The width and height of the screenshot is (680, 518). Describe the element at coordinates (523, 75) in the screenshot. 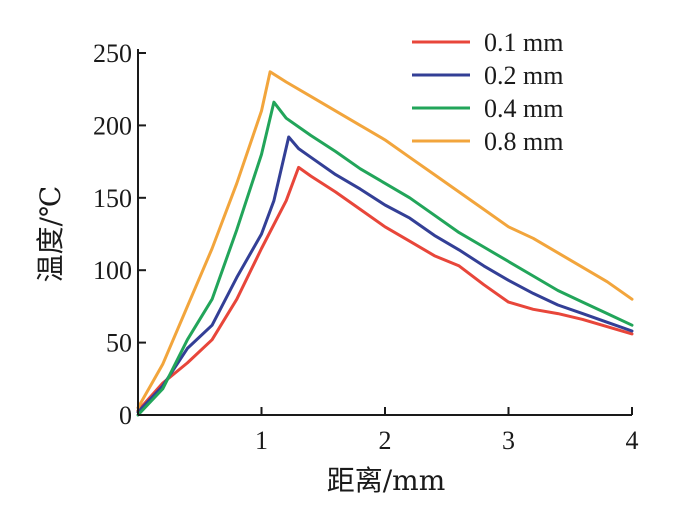

I see `legend-label-2: 0.2 mm` at that location.